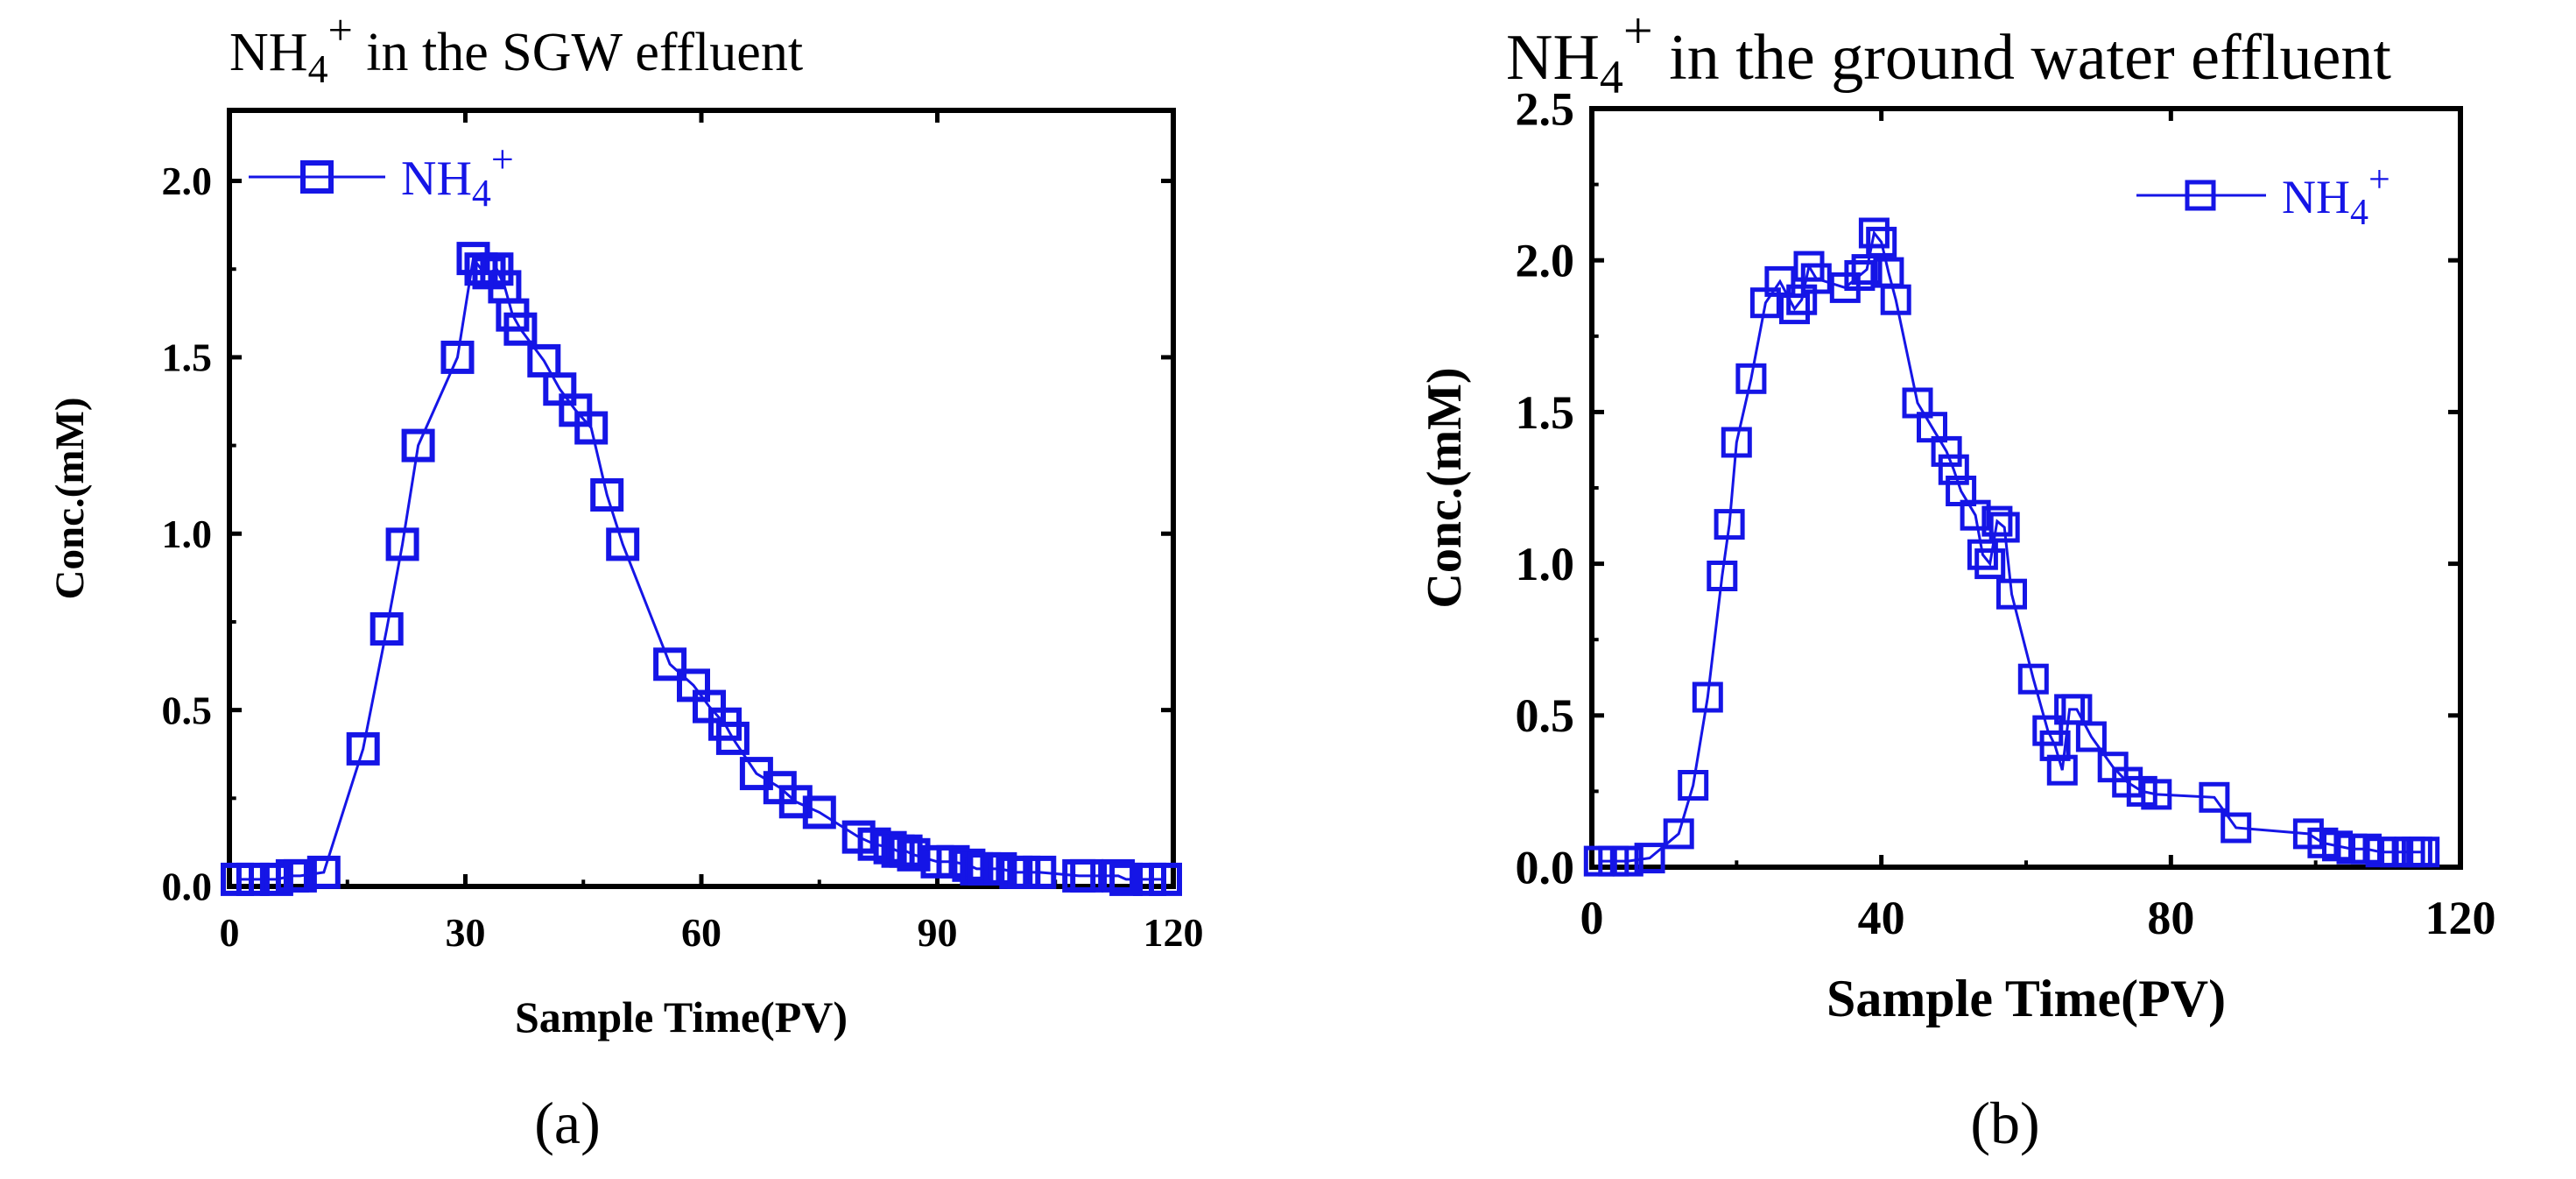  Describe the element at coordinates (701, 933) in the screenshot. I see `chart-a-x-tick-label: 60` at that location.